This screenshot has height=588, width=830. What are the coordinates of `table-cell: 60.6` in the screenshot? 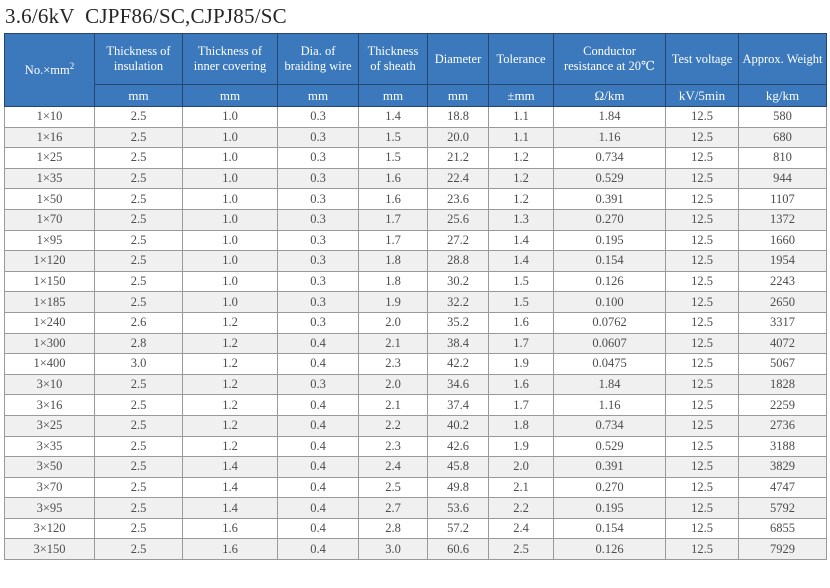 It's located at (458, 549).